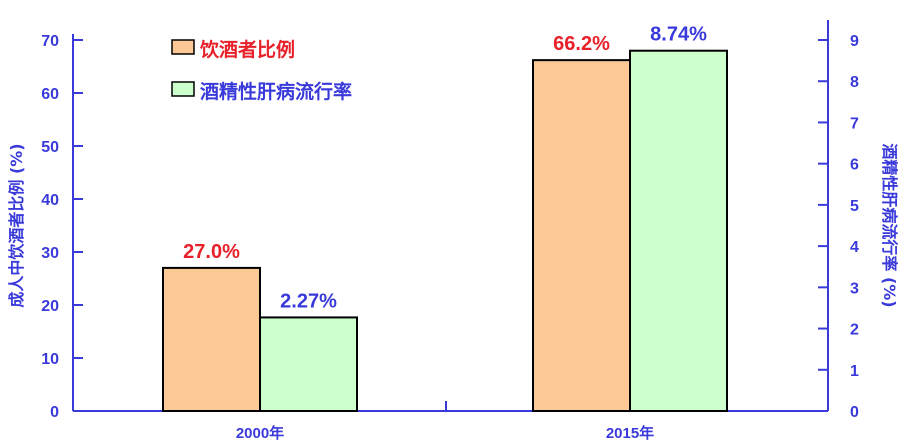 The image size is (900, 445). I want to click on left-y-tick-label: 40, so click(50, 200).